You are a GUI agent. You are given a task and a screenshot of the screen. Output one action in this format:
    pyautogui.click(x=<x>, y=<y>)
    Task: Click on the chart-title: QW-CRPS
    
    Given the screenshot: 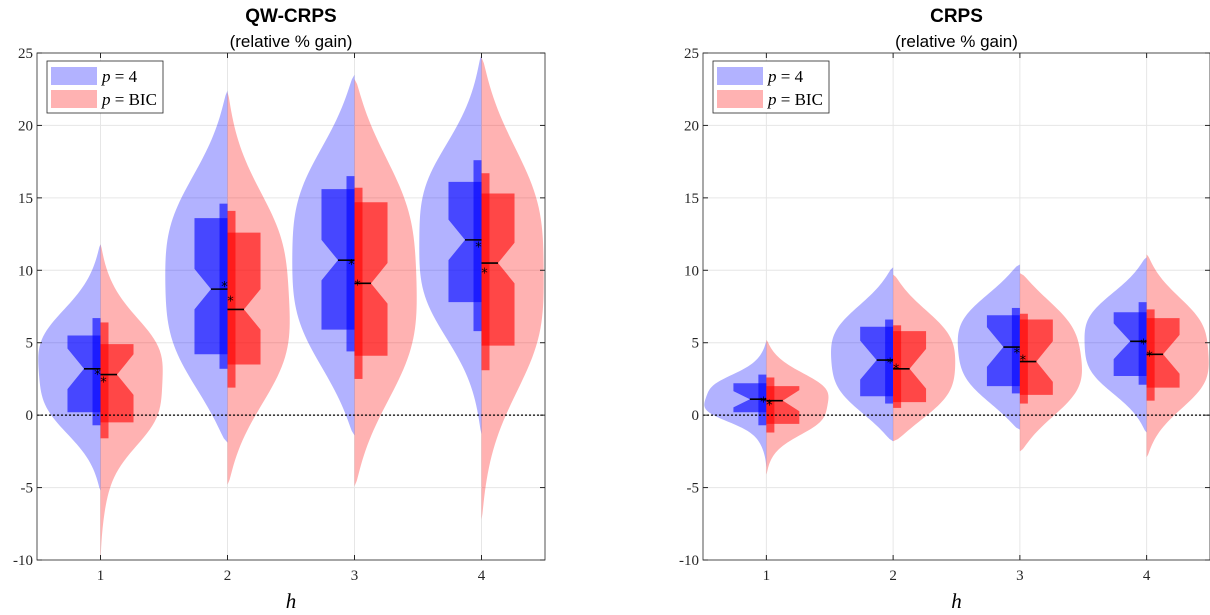 What is the action you would take?
    pyautogui.click(x=290, y=16)
    